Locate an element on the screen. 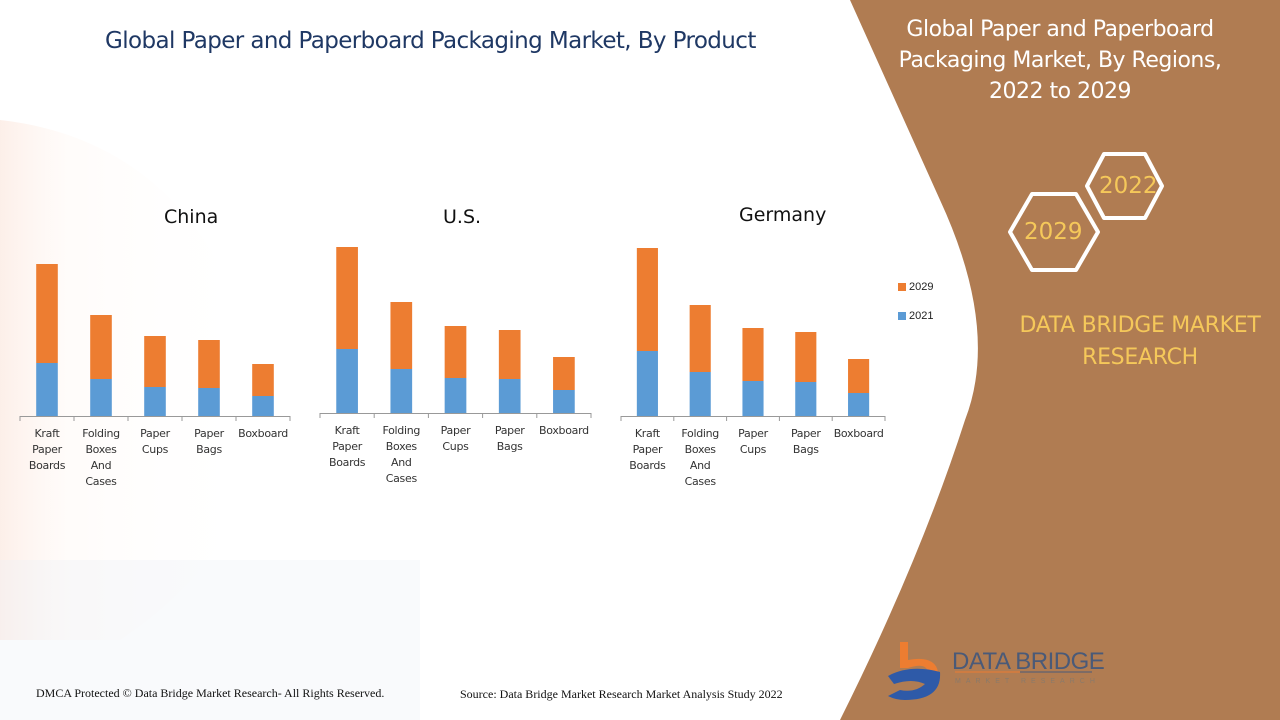  brand-text: DATA BRIDGE MARKET RESEARCH is located at coordinates (1135, 342).